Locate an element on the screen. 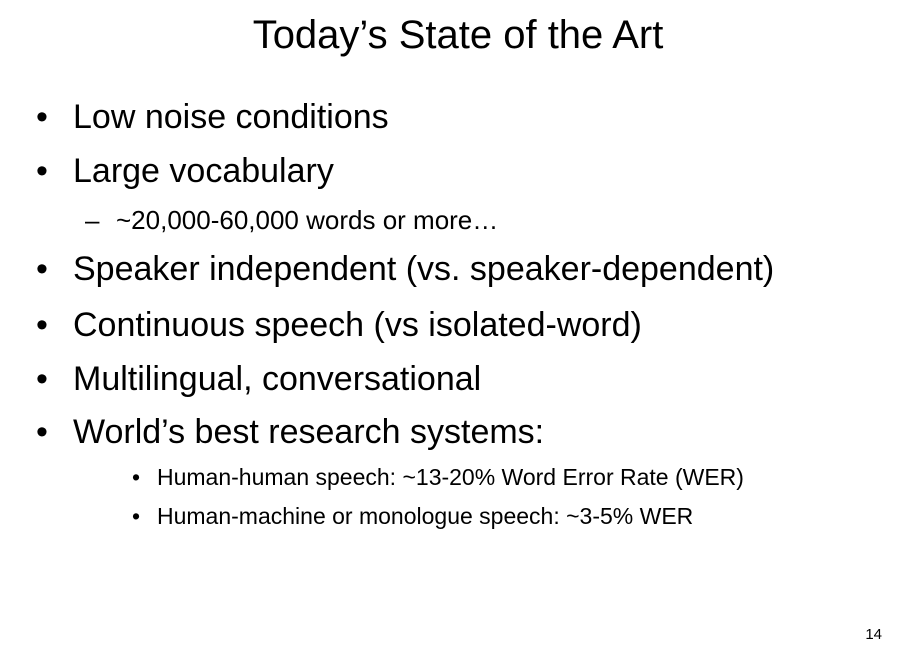  bullet-text: Multilingual, conversational is located at coordinates (277, 379).